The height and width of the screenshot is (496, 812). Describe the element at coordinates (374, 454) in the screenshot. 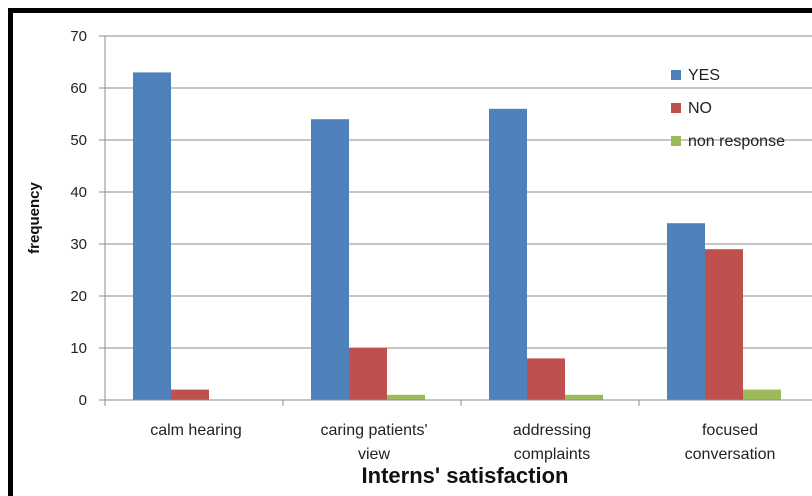

I see `x-category-label: view` at that location.